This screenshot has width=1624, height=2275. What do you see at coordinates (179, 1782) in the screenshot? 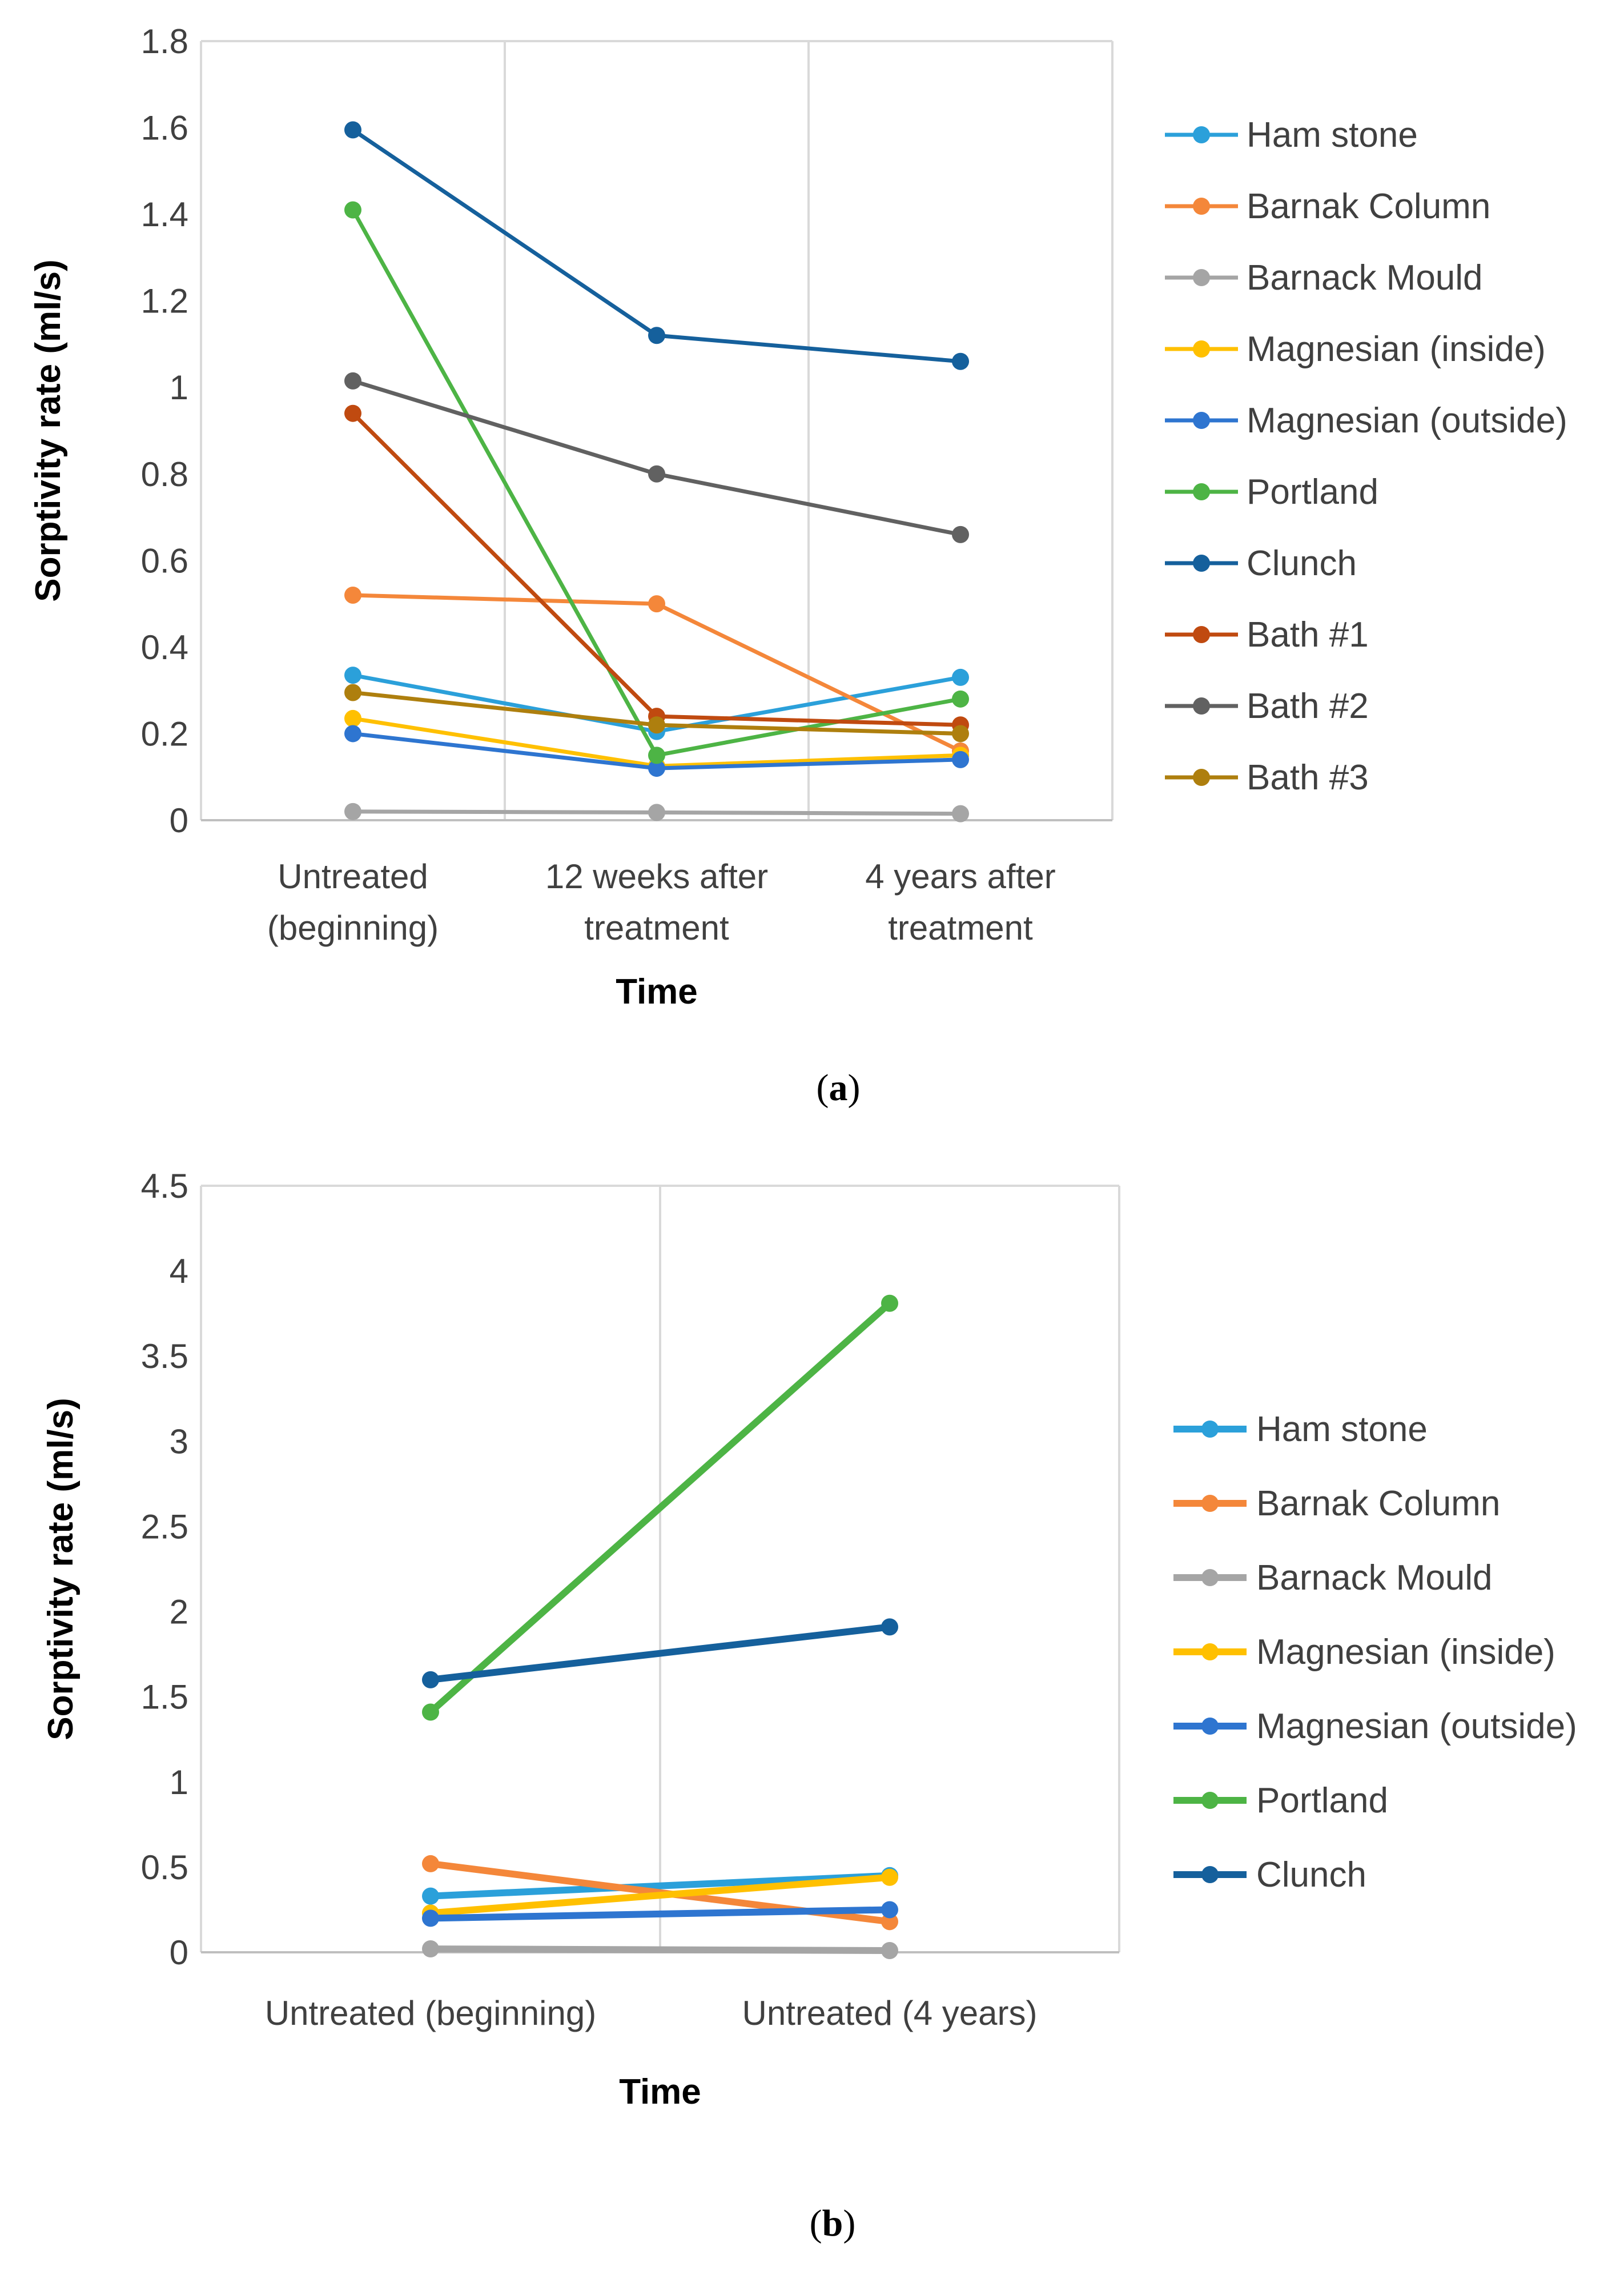
I see `y-tick-label: 1` at bounding box center [179, 1782].